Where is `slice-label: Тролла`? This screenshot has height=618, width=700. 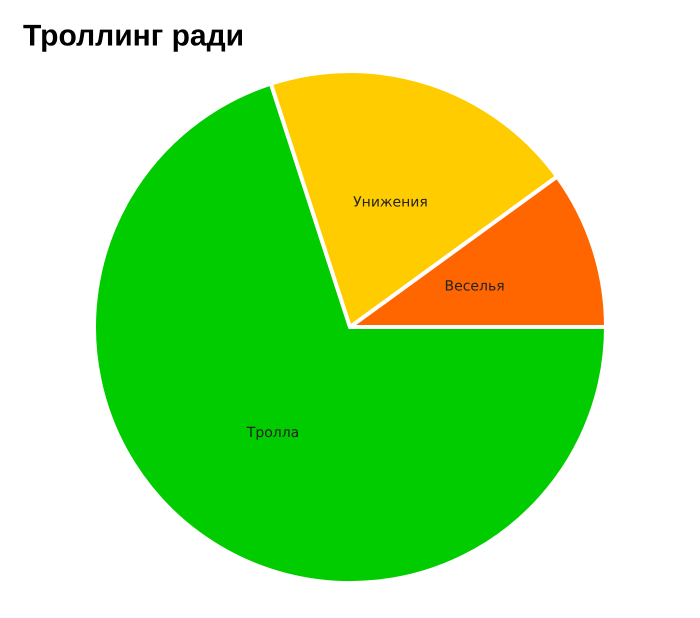
slice-label: Тролла is located at coordinates (273, 433).